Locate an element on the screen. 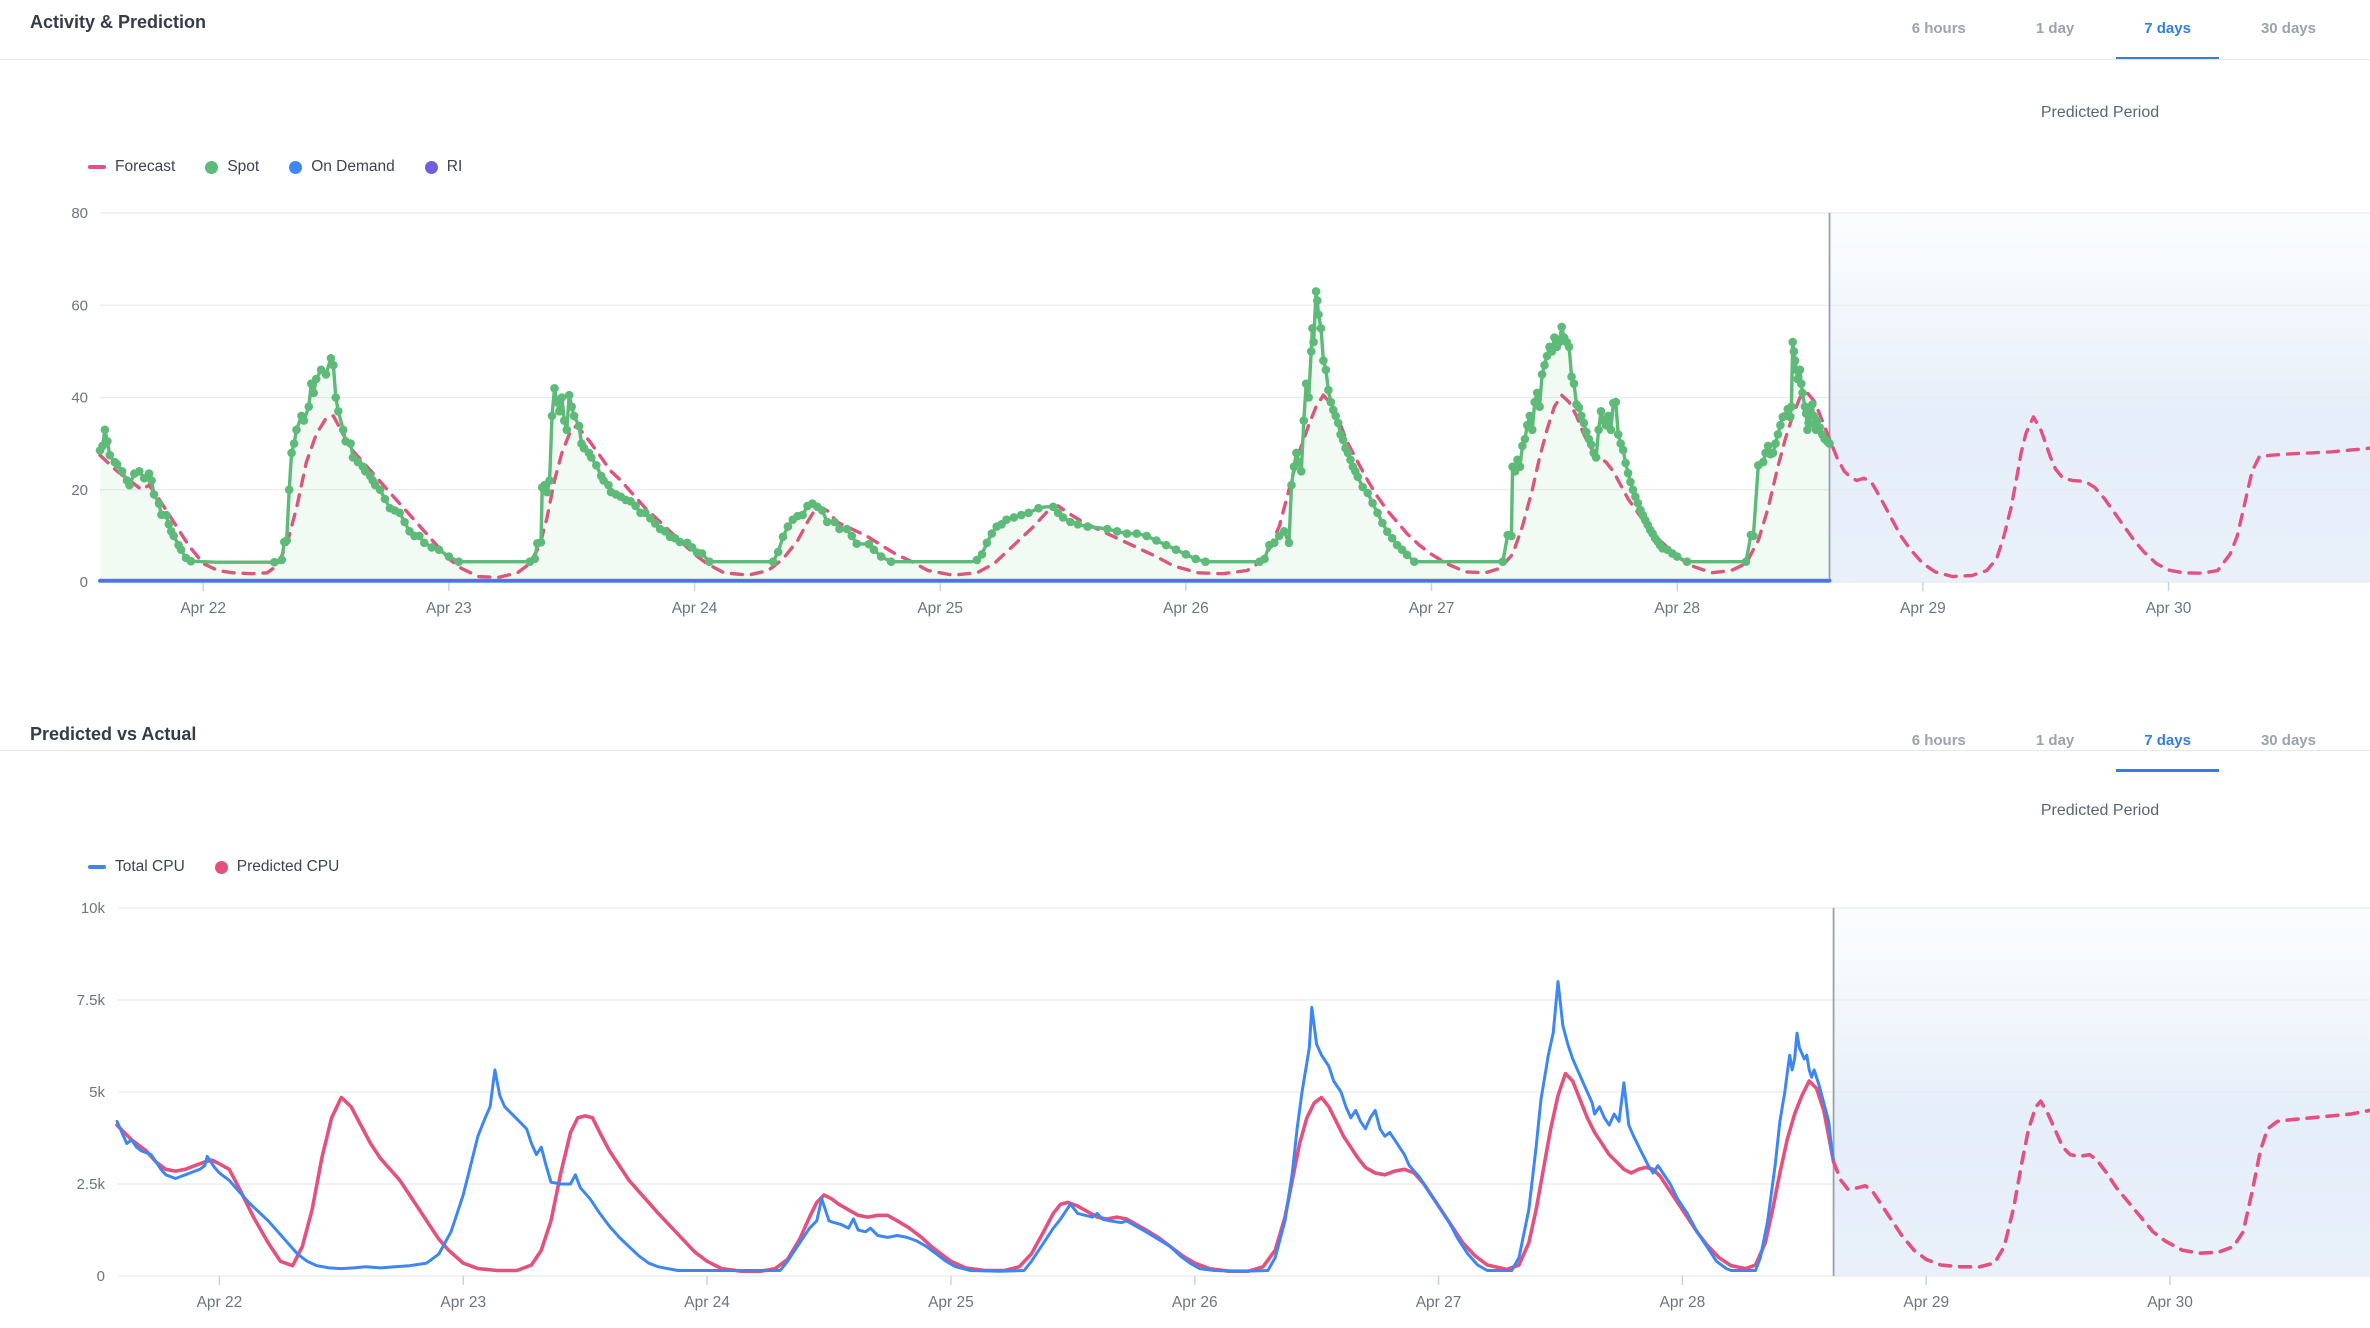  series-predicted-cpu-actual-window- is located at coordinates (975, 1172).